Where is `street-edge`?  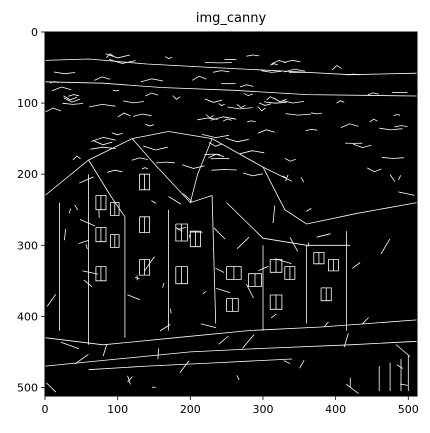 street-edge is located at coordinates (231, 332).